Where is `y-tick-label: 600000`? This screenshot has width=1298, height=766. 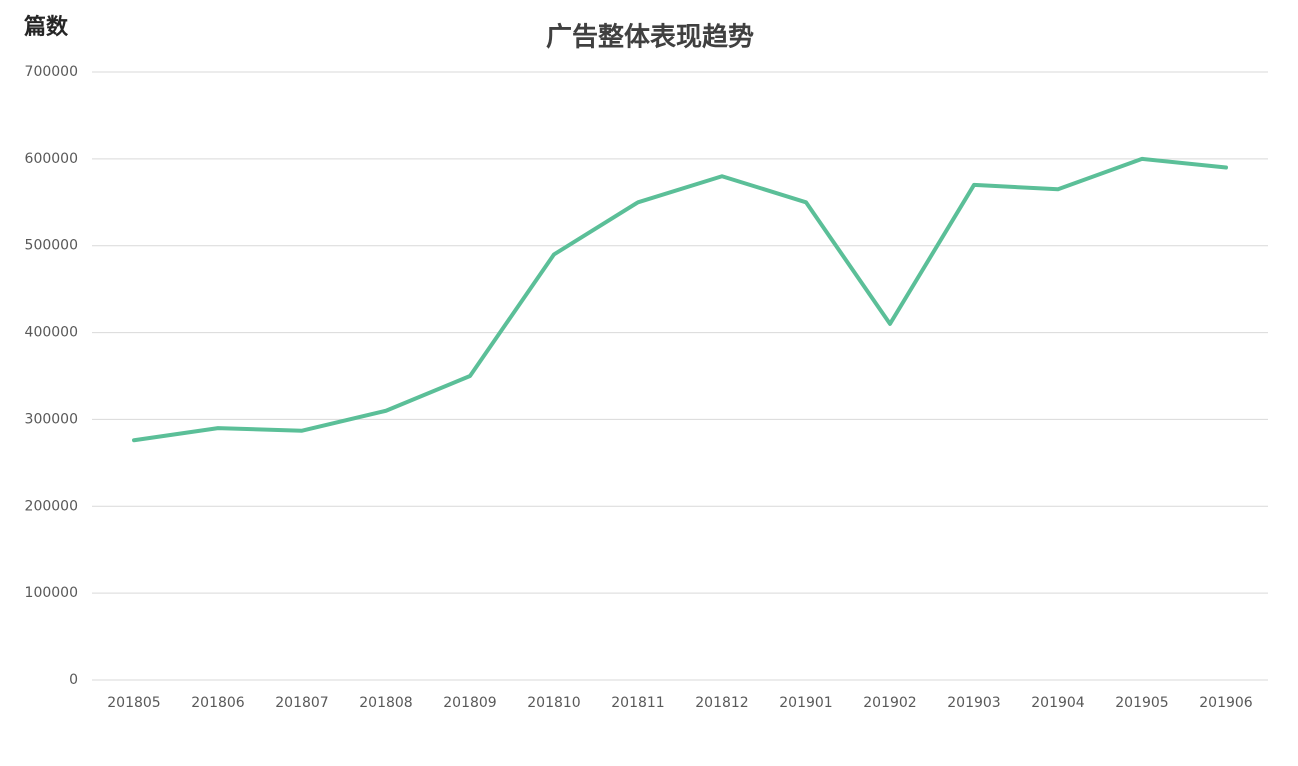 y-tick-label: 600000 is located at coordinates (51, 159).